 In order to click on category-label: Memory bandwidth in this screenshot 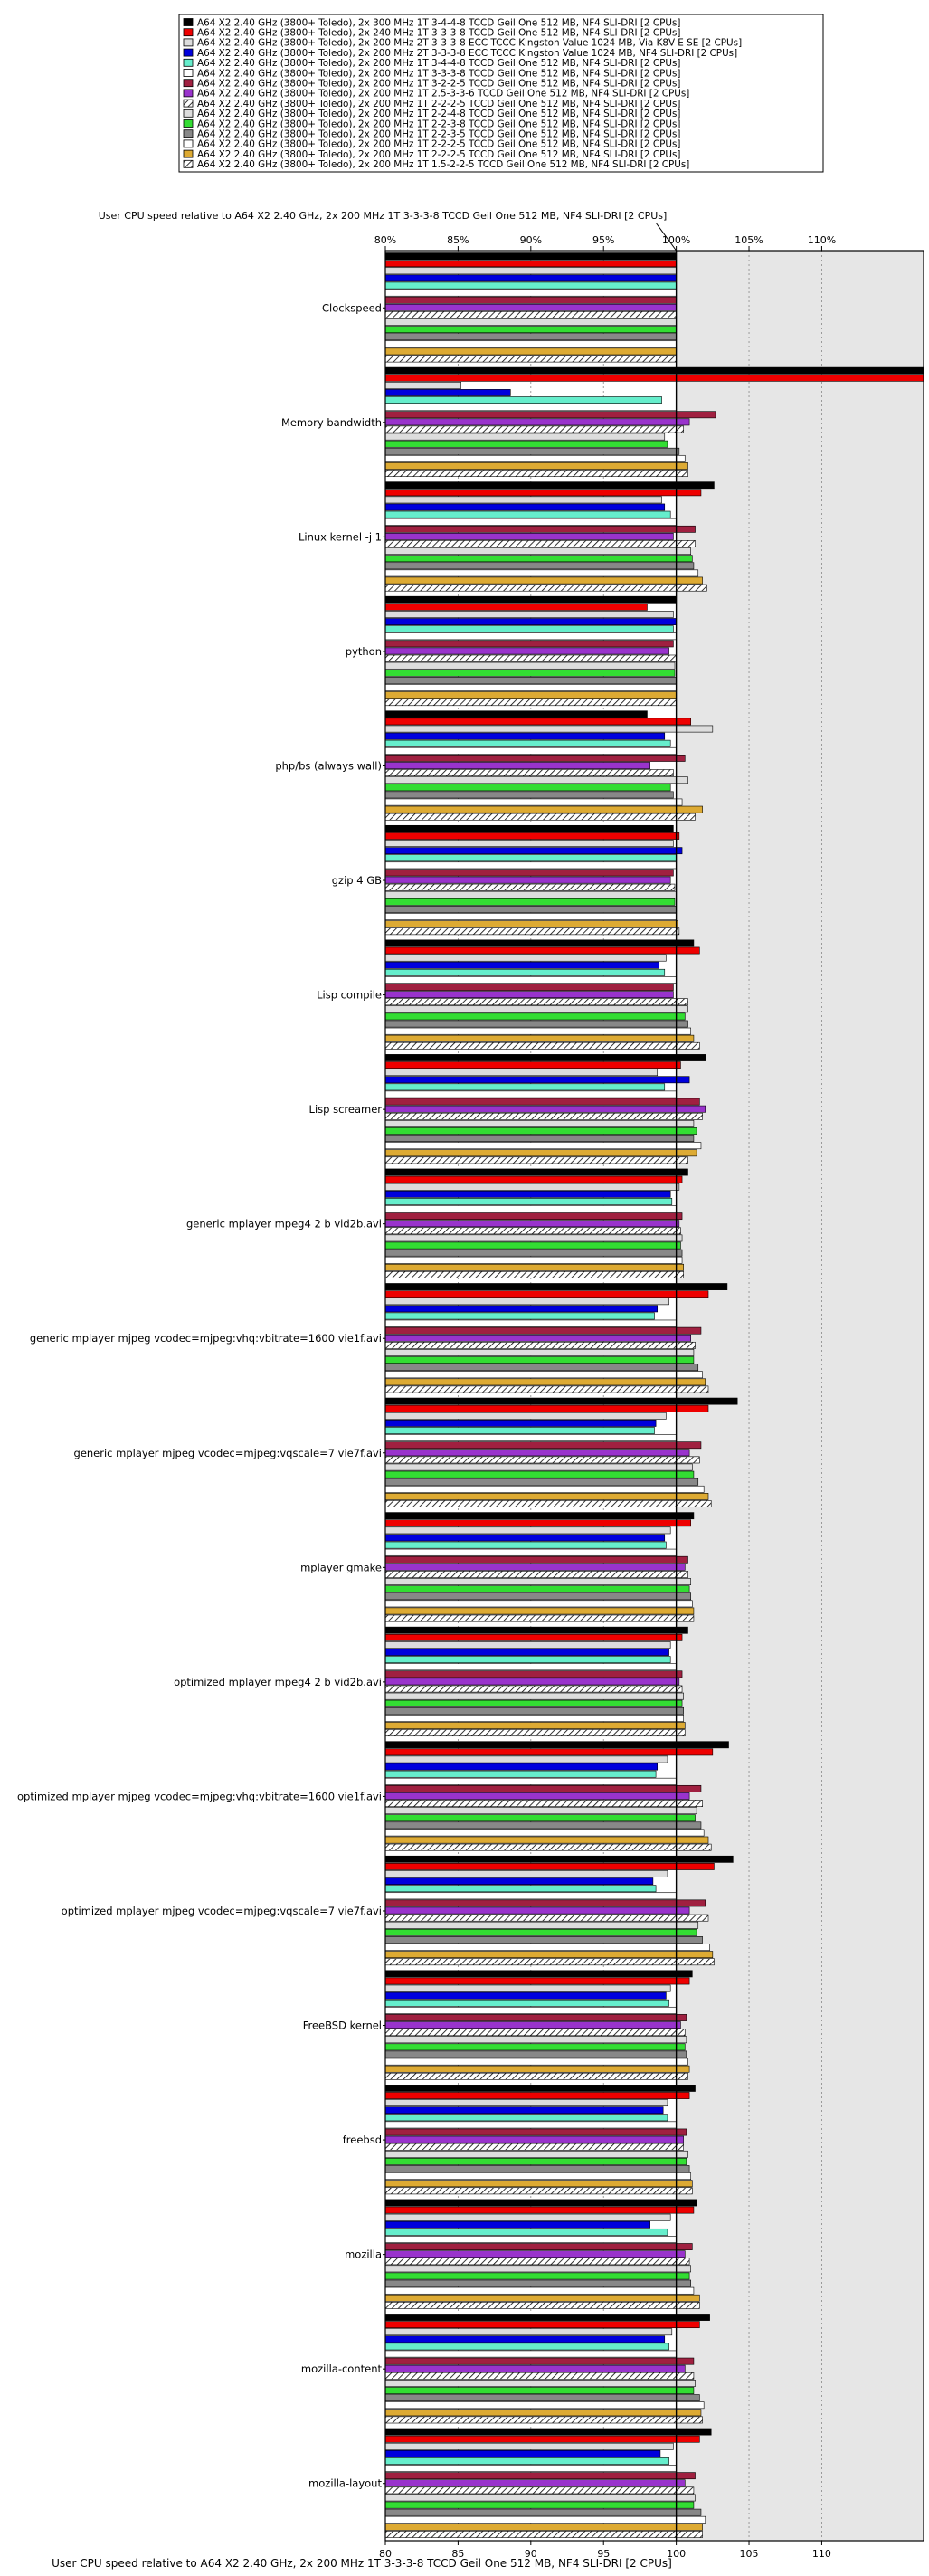, I will do `click(331, 422)`.